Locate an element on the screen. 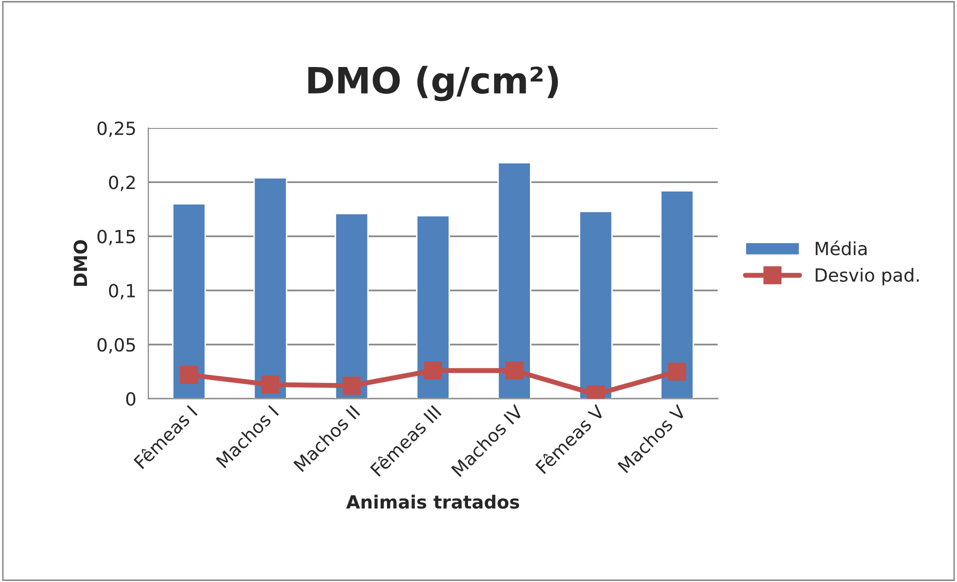 The image size is (957, 582). y-tick-label: 0,15 is located at coordinates (116, 238).